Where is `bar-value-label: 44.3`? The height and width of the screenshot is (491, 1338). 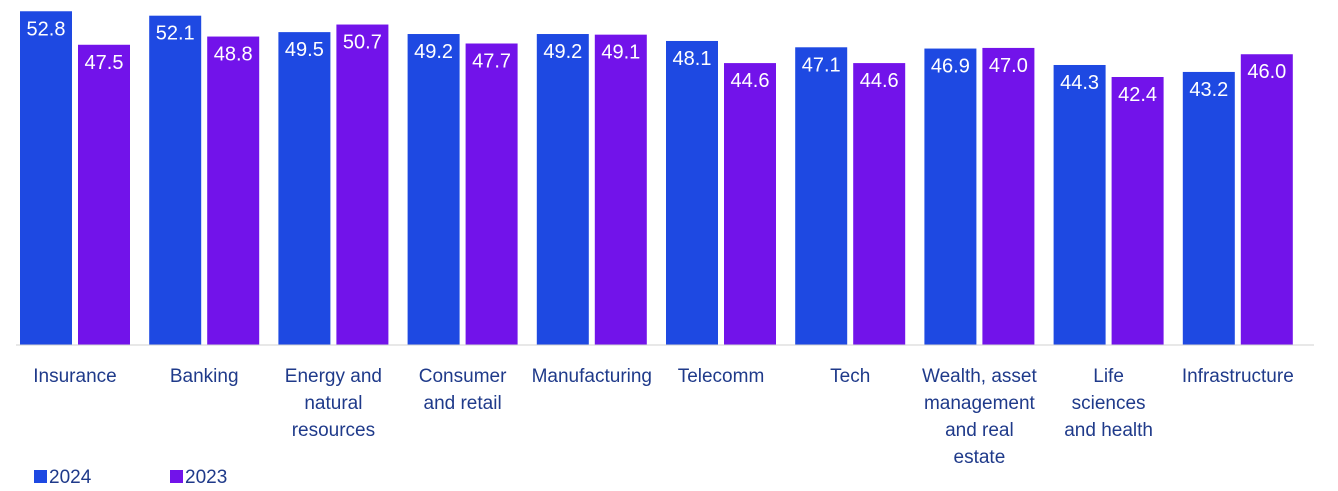
bar-value-label: 44.3 is located at coordinates (1079, 83).